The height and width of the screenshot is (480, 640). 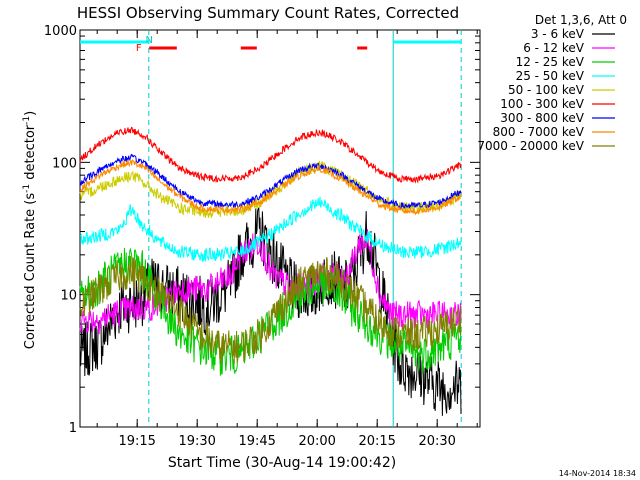 I want to click on flag-label: F, so click(x=139, y=48).